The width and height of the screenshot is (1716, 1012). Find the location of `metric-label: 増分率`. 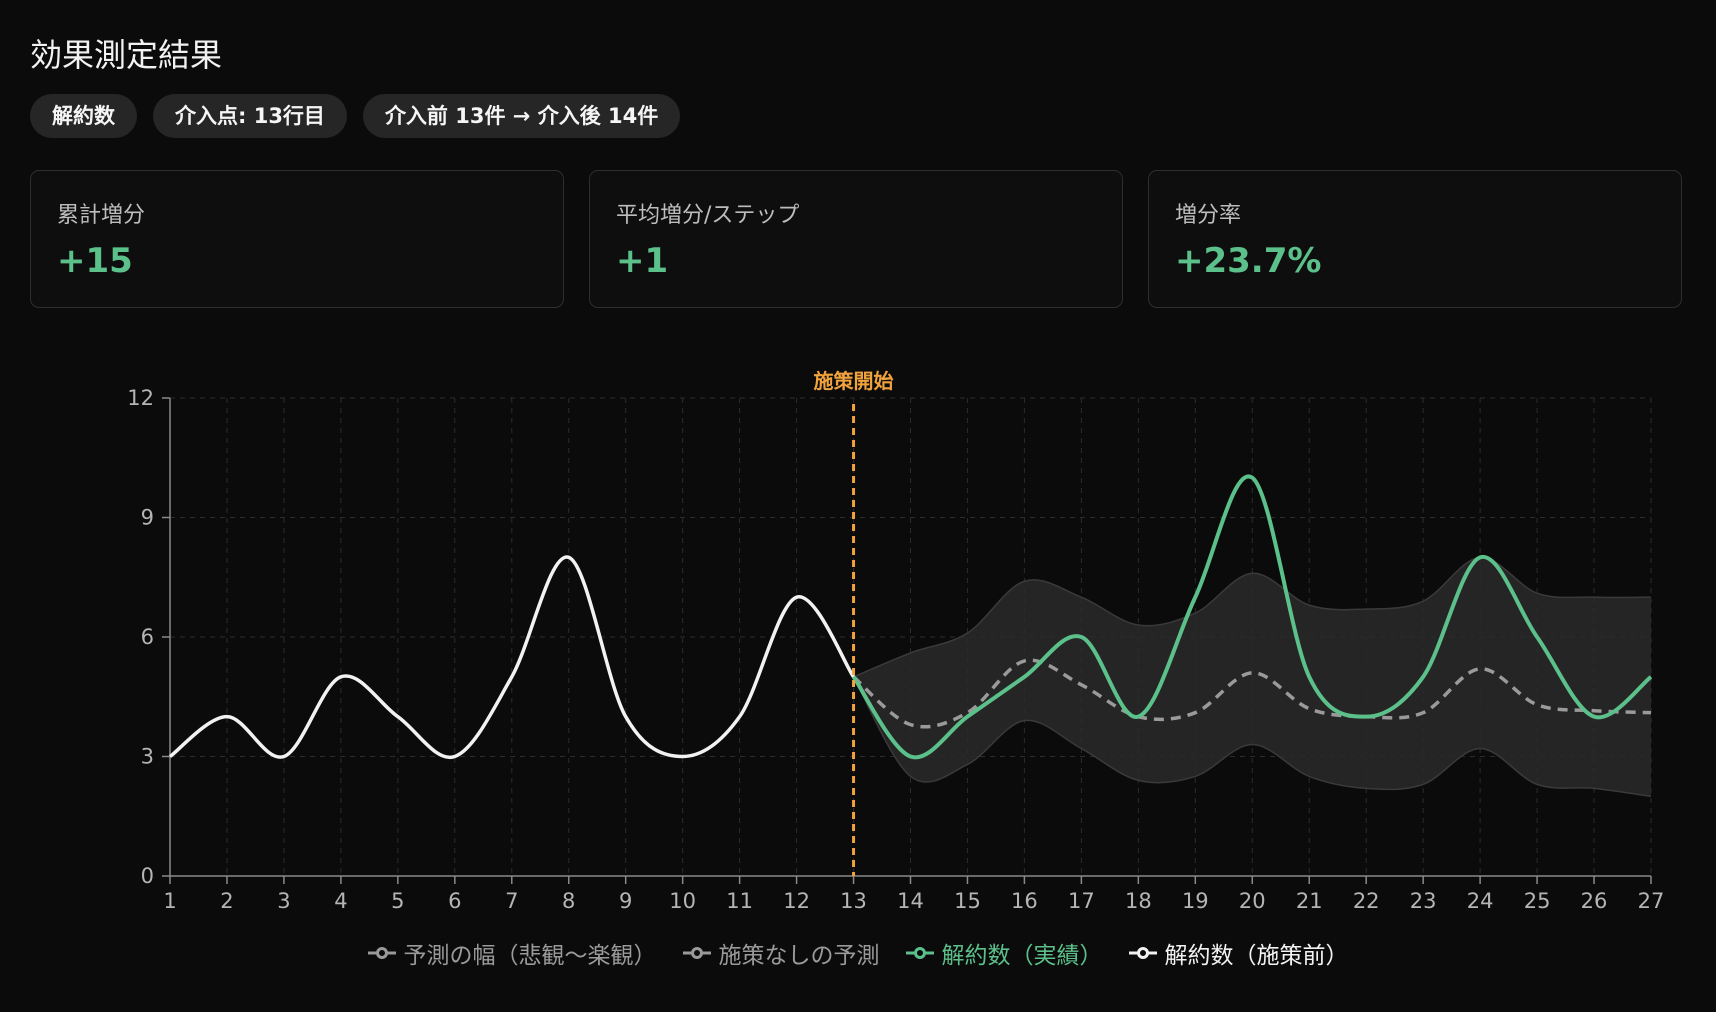

metric-label: 増分率 is located at coordinates (1208, 215).